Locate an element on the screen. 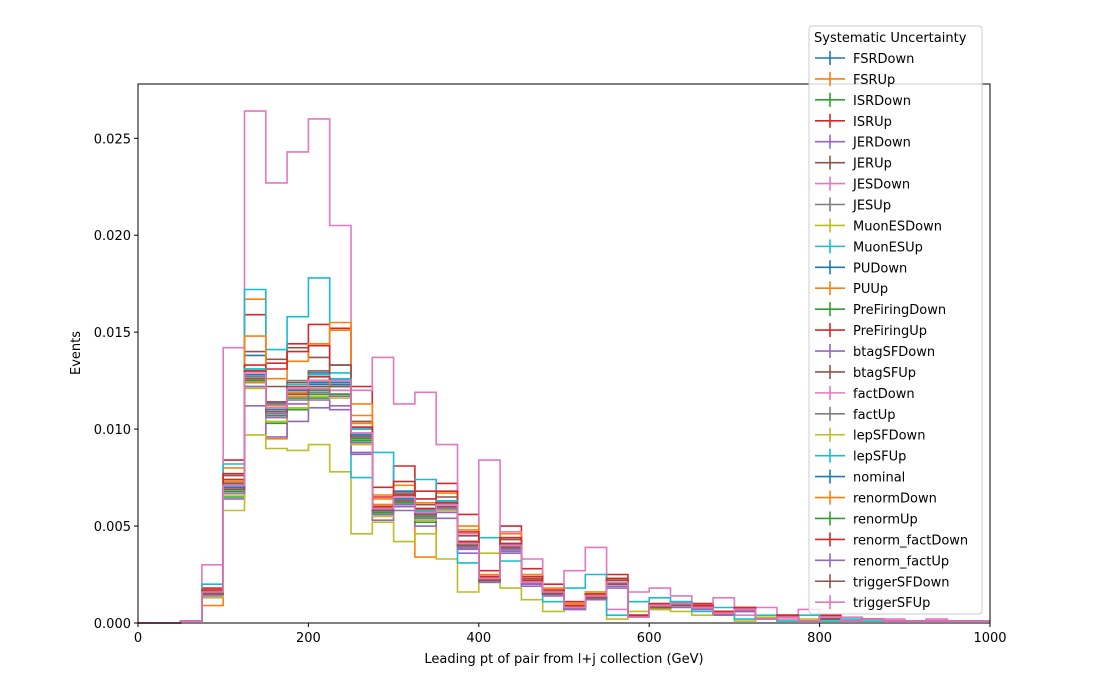 This screenshot has height=700, width=1100. legend-label: JESDown is located at coordinates (881, 185).